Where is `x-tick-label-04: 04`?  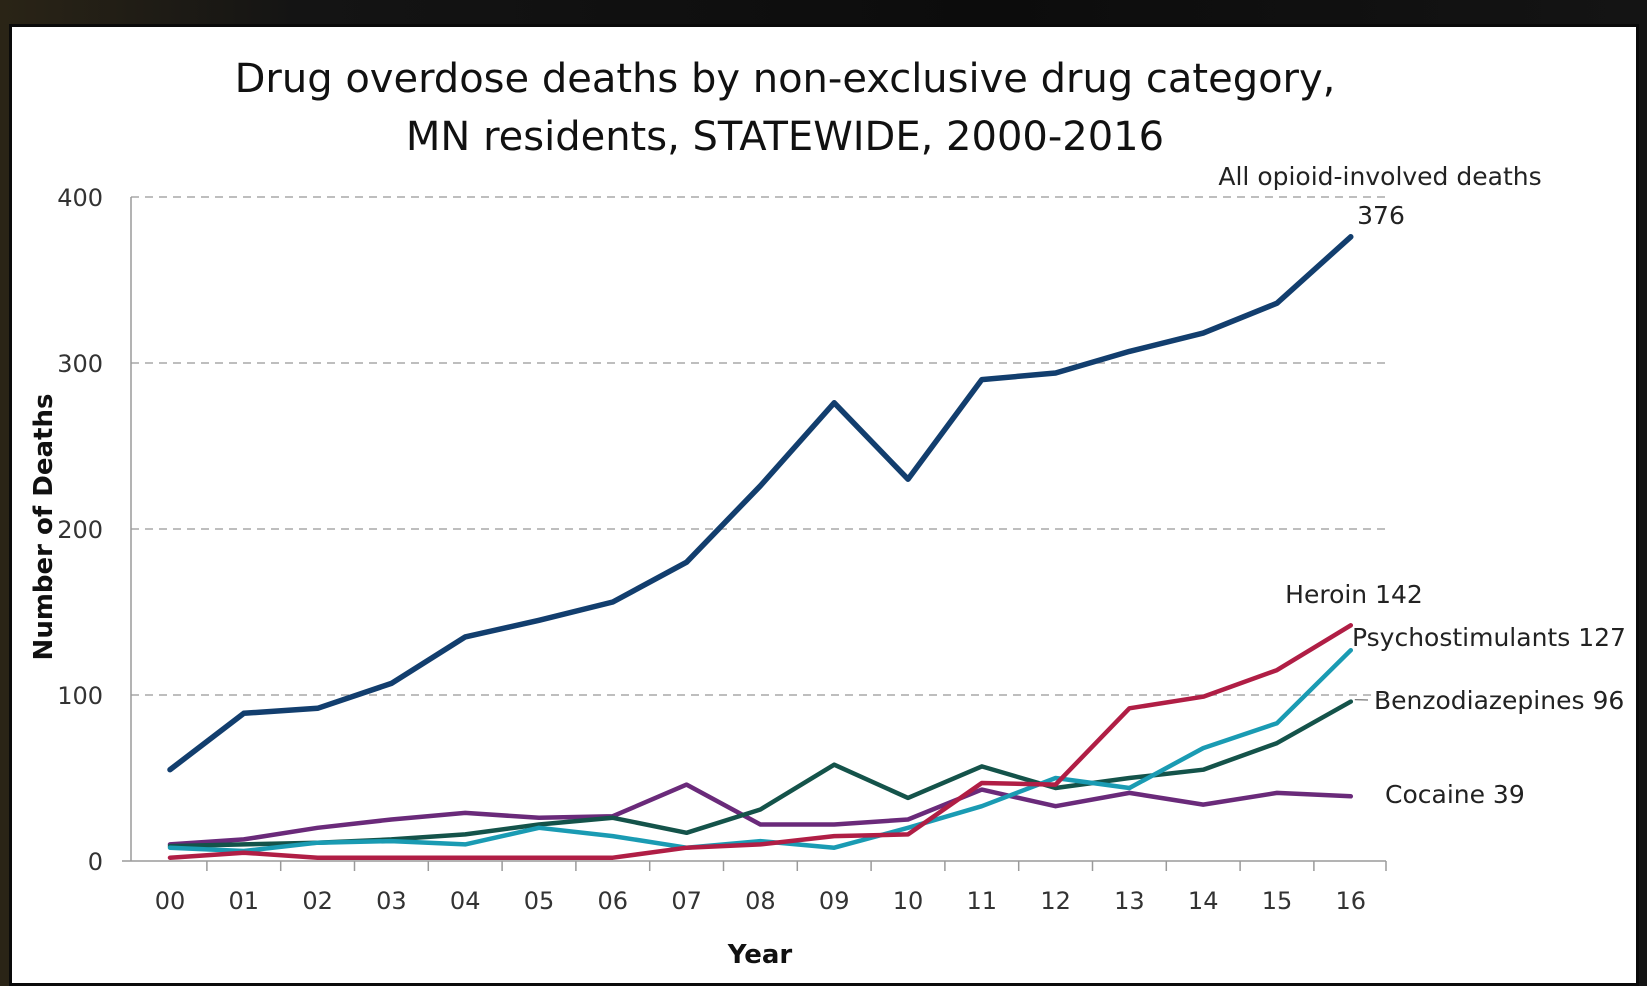 x-tick-label-04: 04 is located at coordinates (465, 901).